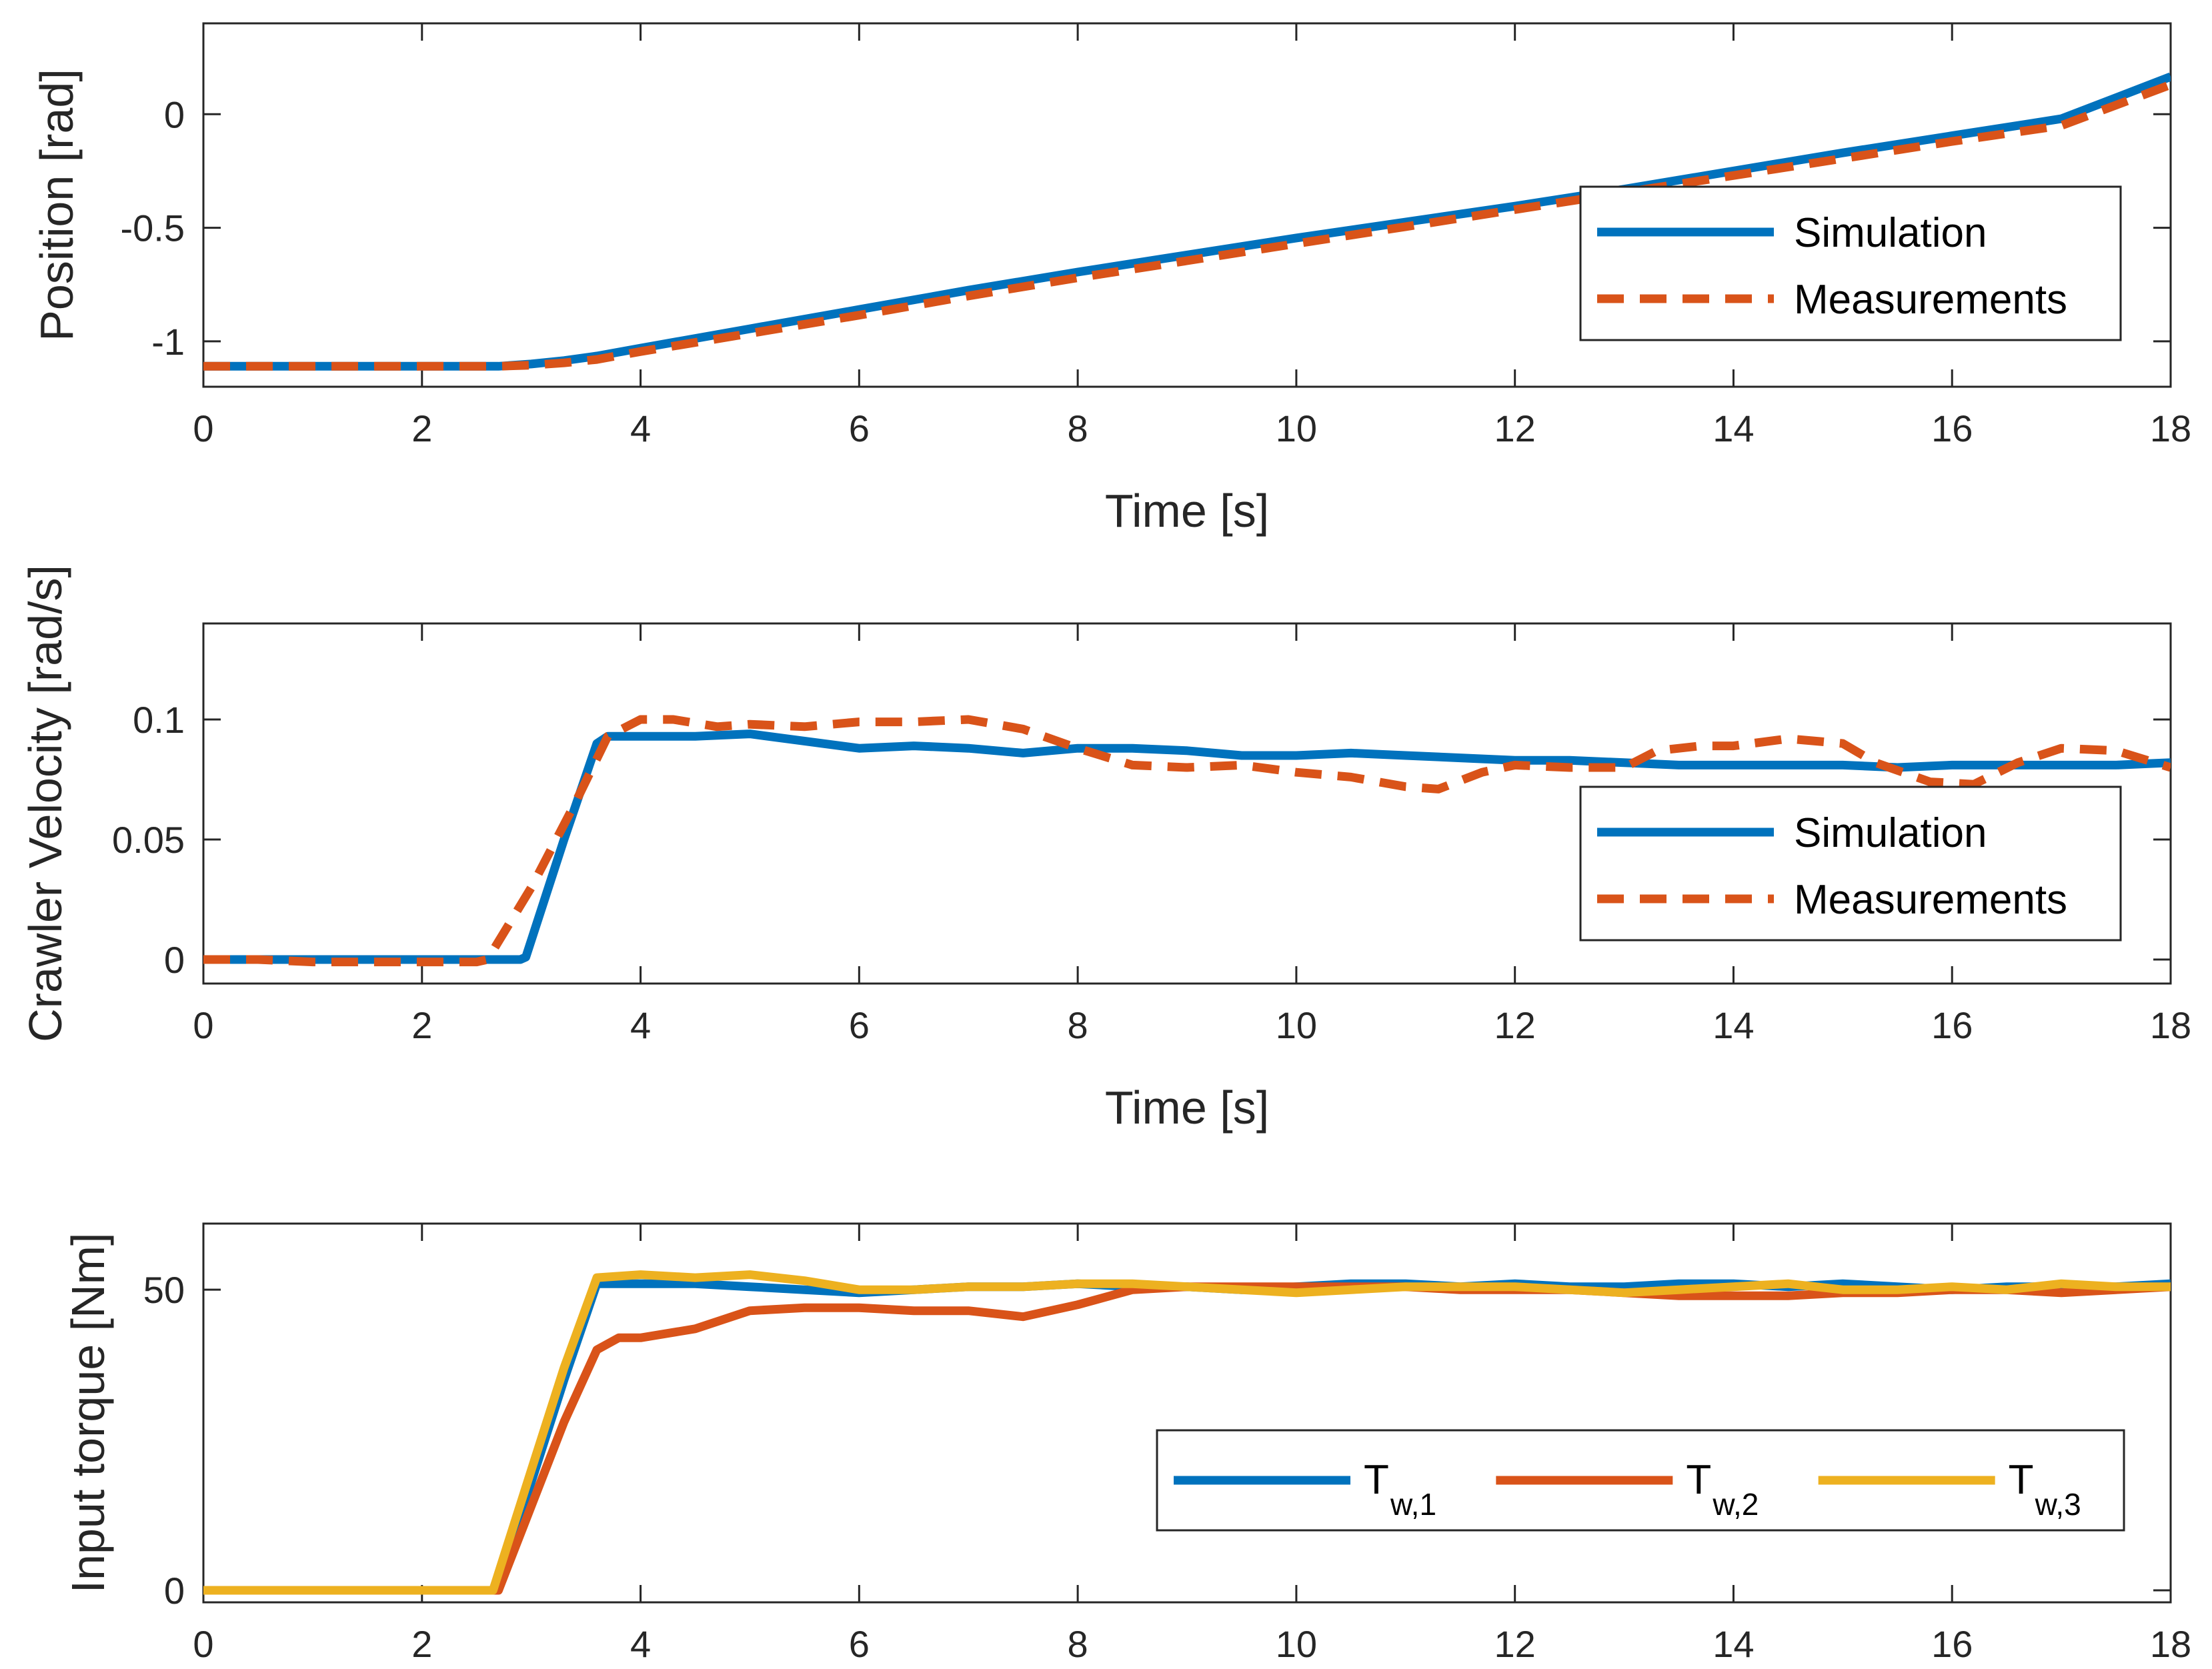 This screenshot has width=2212, height=1669. Describe the element at coordinates (1413, 1504) in the screenshot. I see `legend-label-subscript: w,1` at that location.